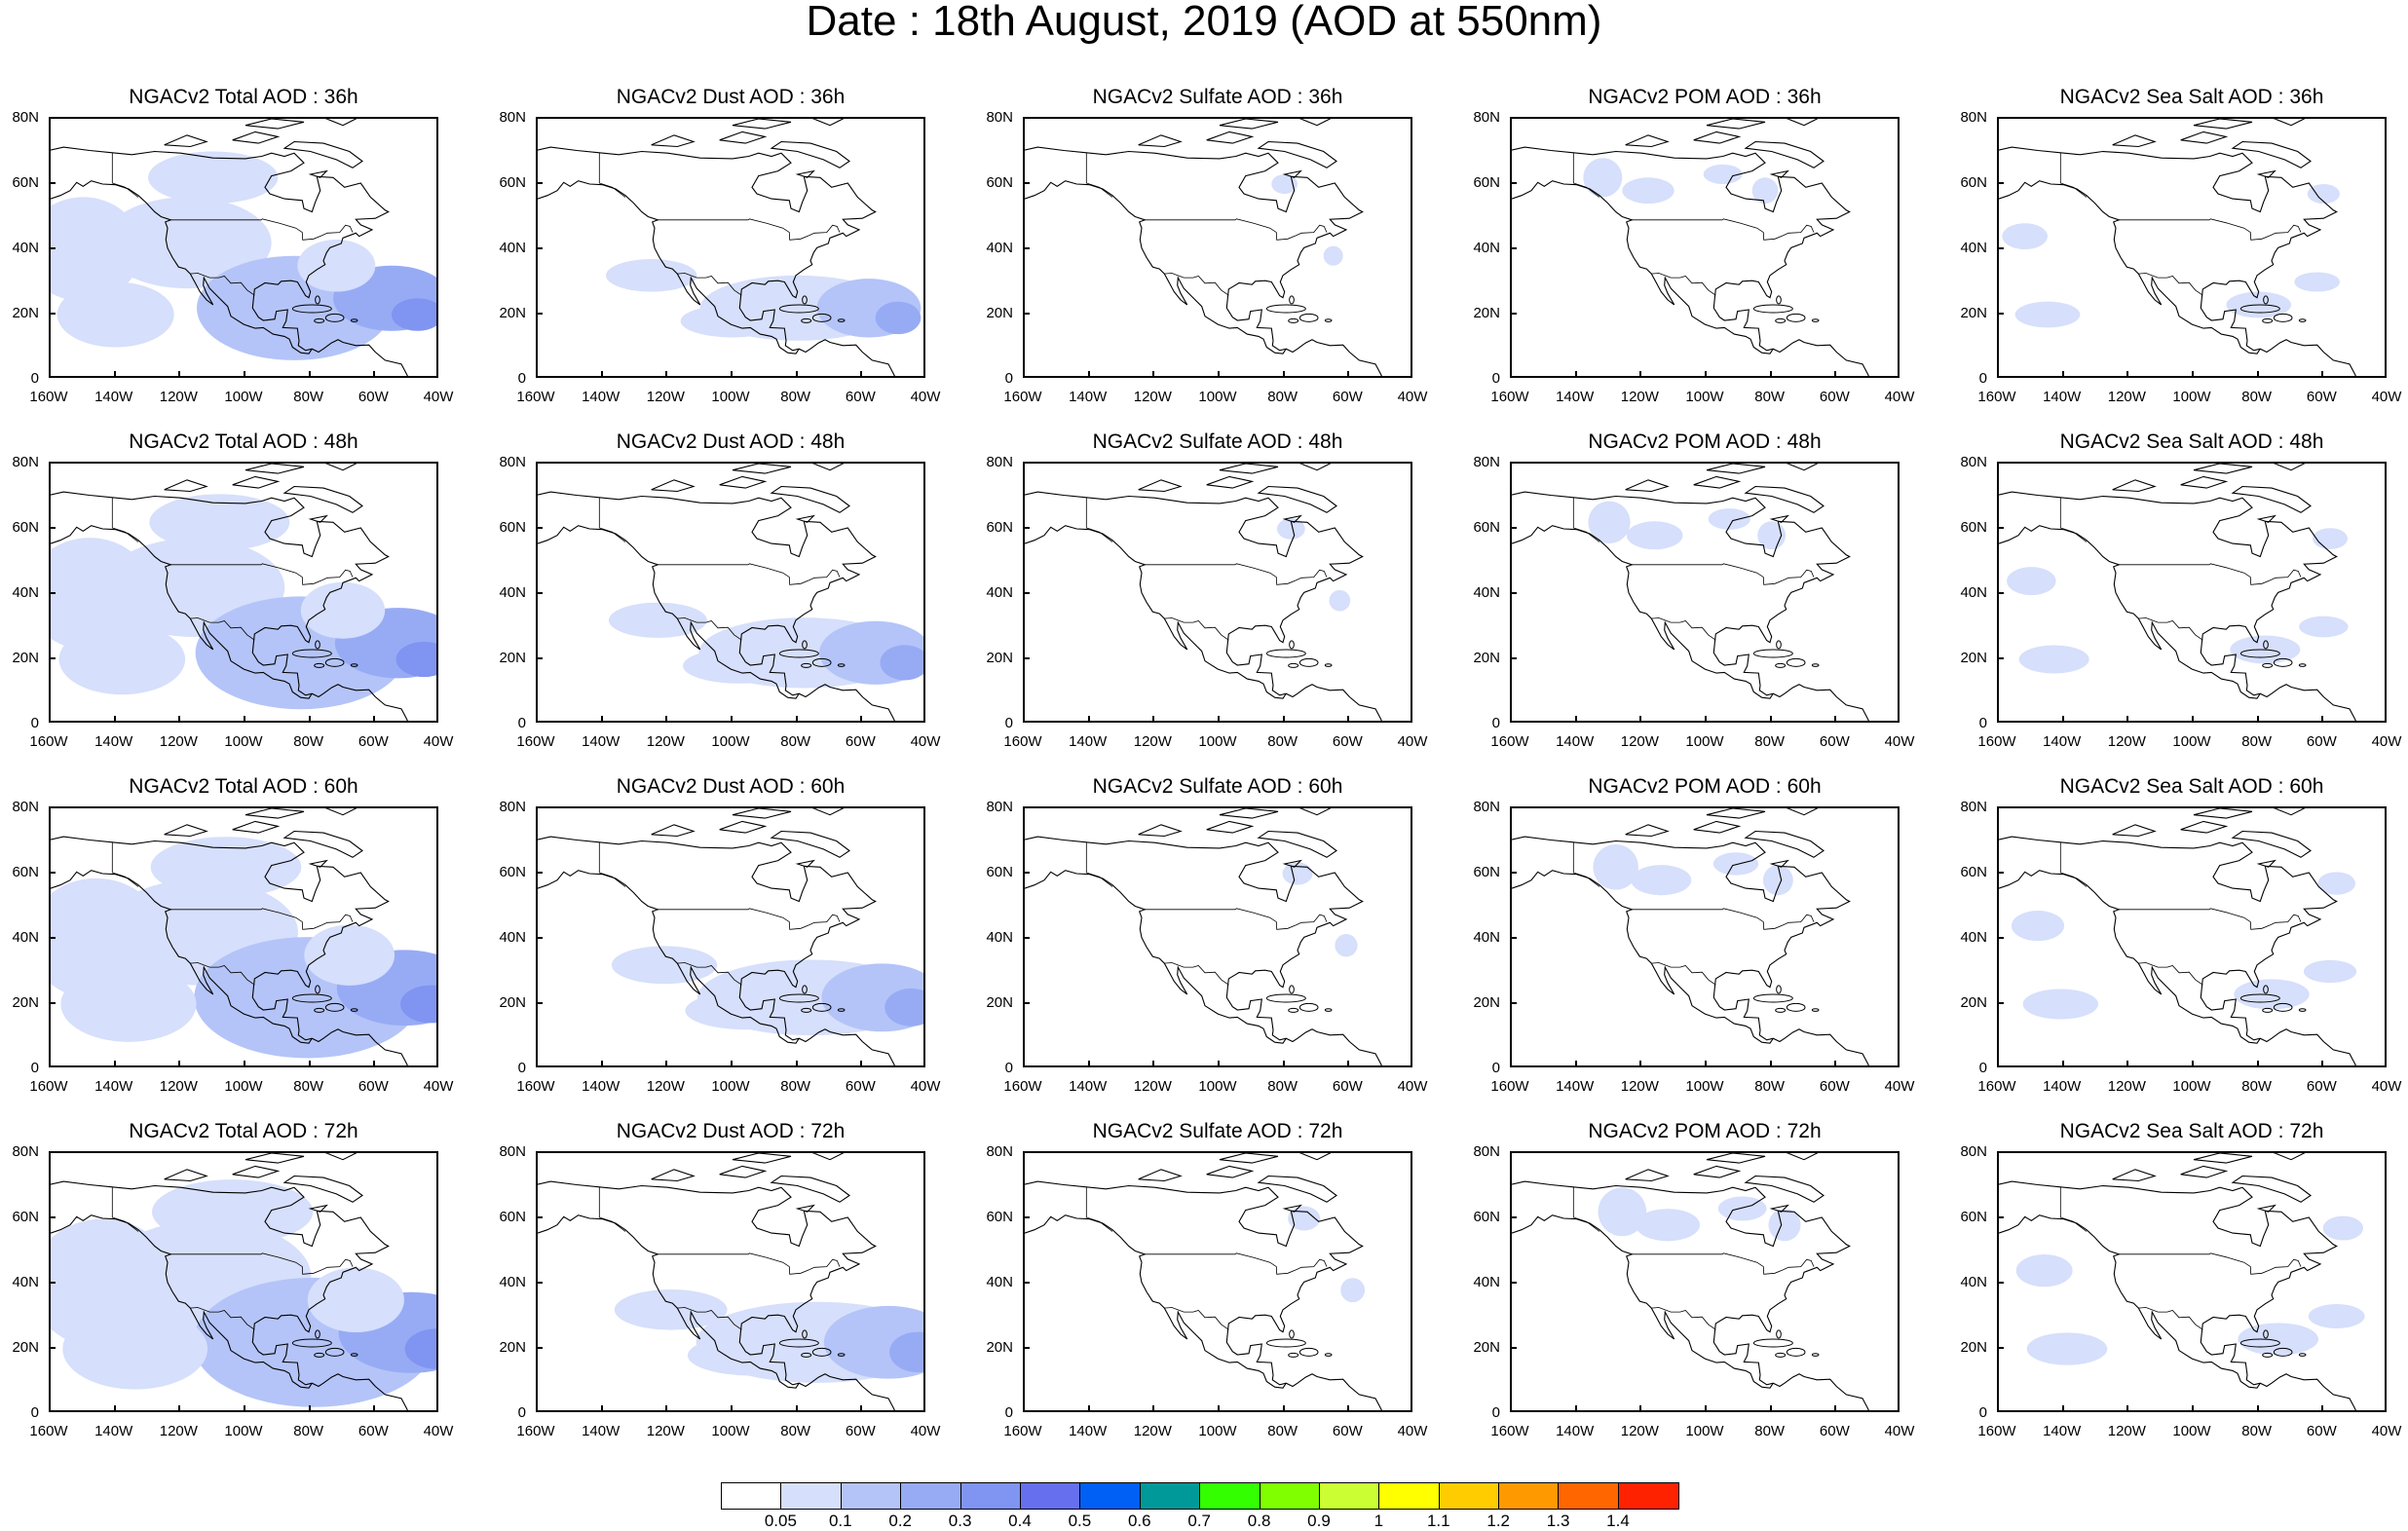 The image size is (2408, 1531). I want to click on panel-title: NGACv2 Sea Salt AOD : 48h, so click(2191, 441).